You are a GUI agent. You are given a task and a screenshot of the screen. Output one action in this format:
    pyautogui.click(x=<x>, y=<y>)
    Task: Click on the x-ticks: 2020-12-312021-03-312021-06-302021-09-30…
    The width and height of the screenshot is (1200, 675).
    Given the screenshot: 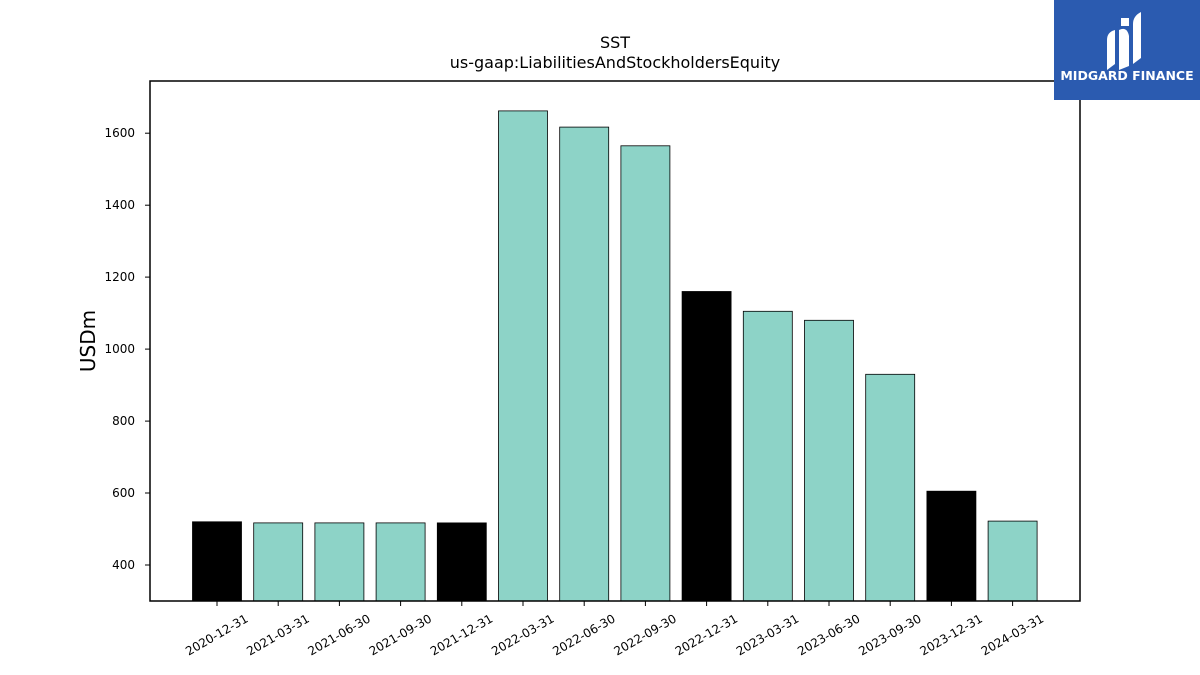 What is the action you would take?
    pyautogui.click(x=614, y=629)
    